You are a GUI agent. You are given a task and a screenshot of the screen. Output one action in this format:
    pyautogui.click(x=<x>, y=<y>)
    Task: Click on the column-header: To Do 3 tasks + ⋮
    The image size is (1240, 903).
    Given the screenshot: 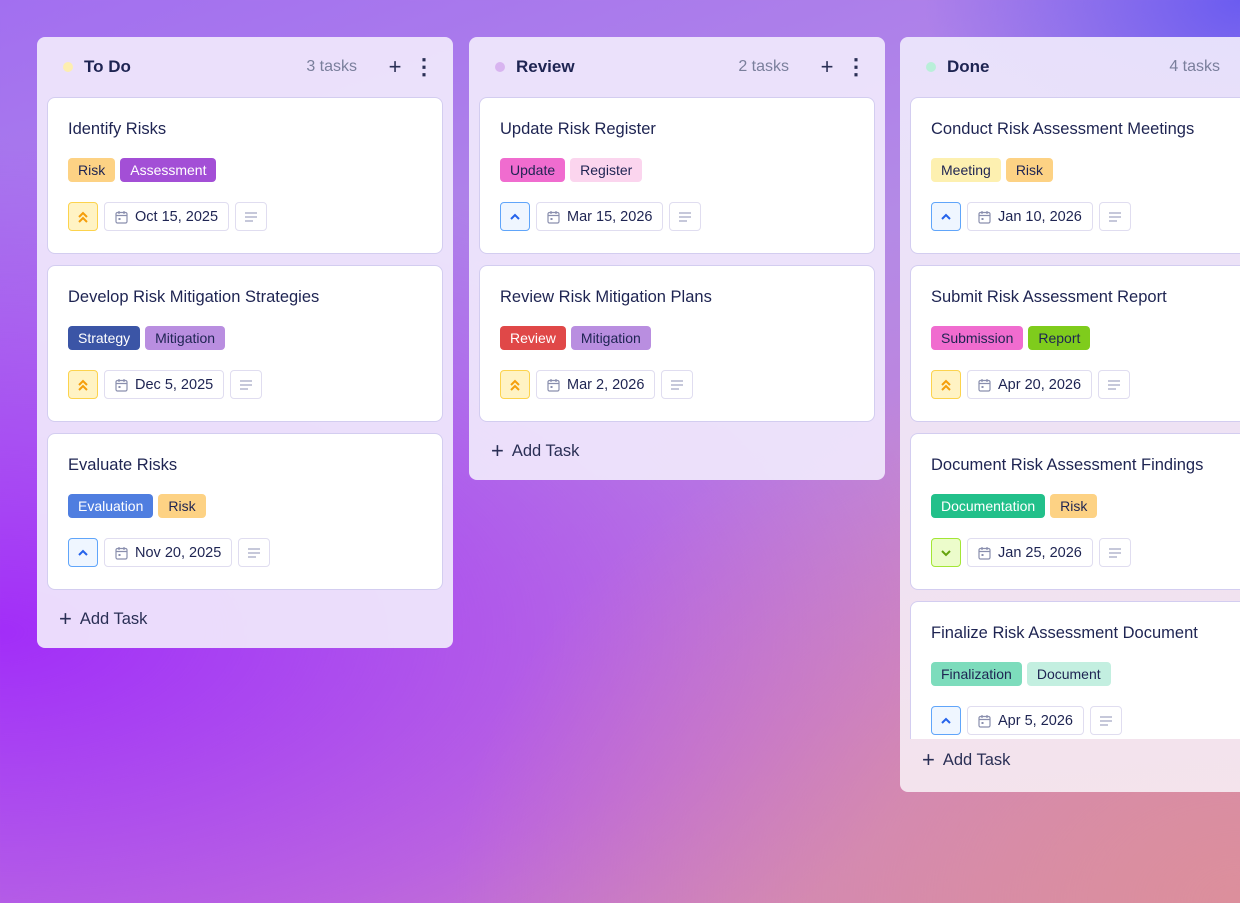 What is the action you would take?
    pyautogui.click(x=245, y=67)
    